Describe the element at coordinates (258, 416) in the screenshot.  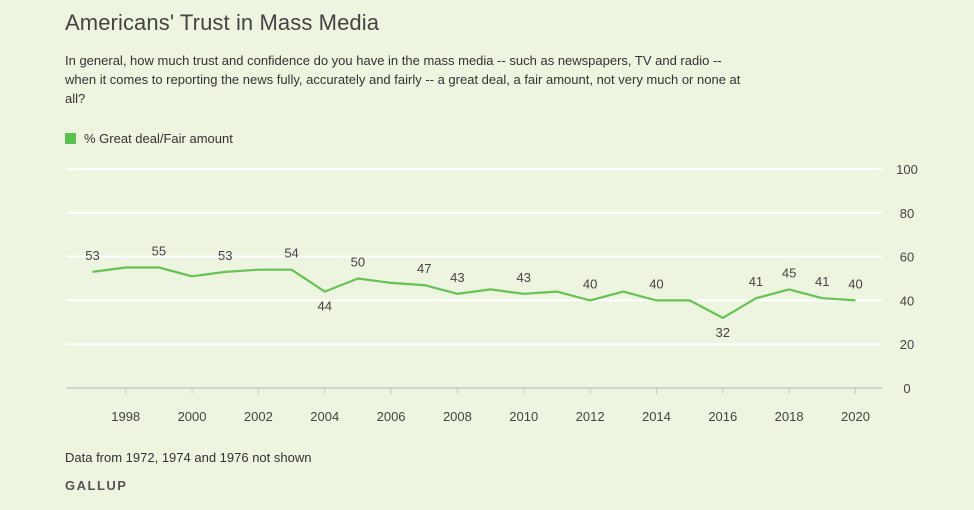
I see `x-tick-label: 2002` at that location.